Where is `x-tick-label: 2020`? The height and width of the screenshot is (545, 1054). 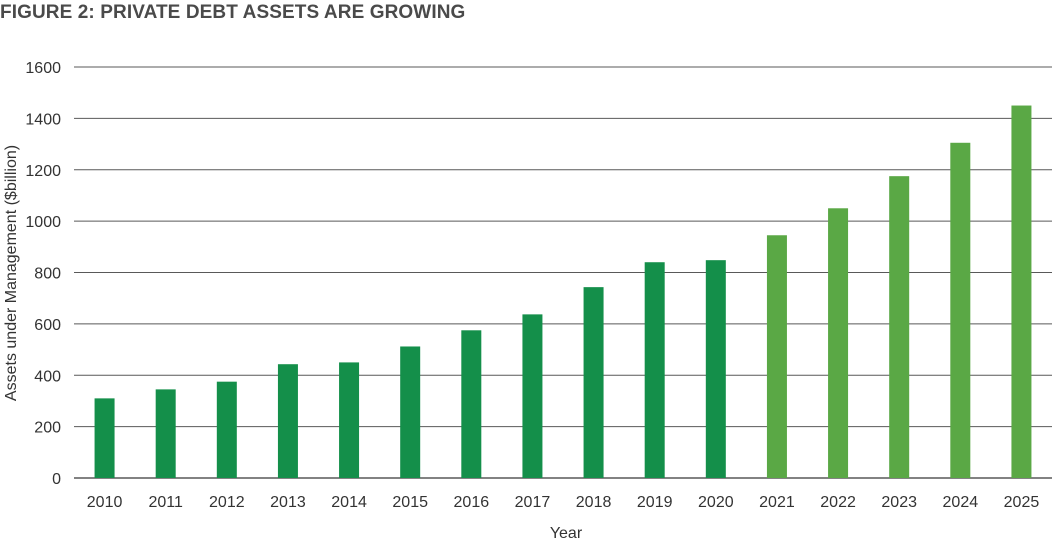 x-tick-label: 2020 is located at coordinates (716, 502).